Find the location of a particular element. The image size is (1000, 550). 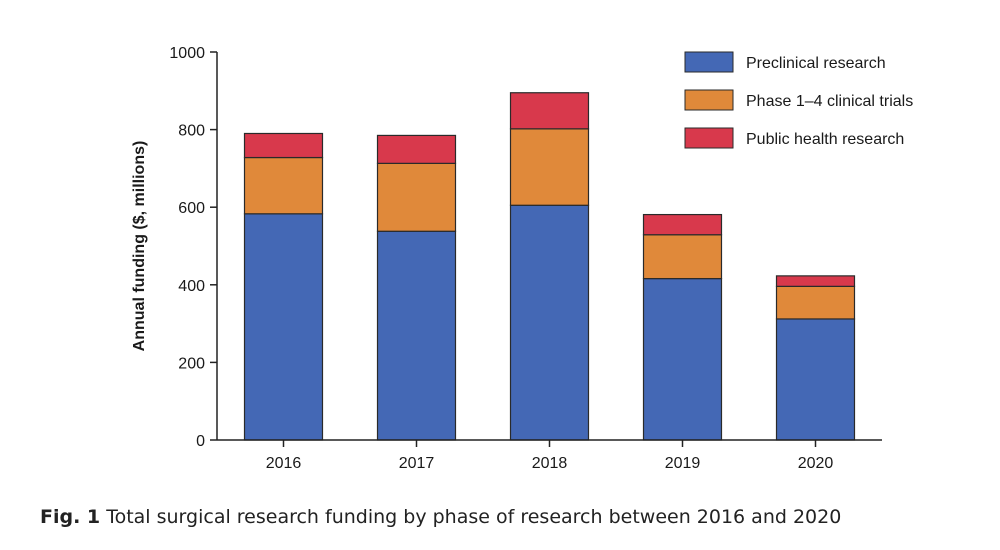

y-tick-label: 200 is located at coordinates (191, 363).